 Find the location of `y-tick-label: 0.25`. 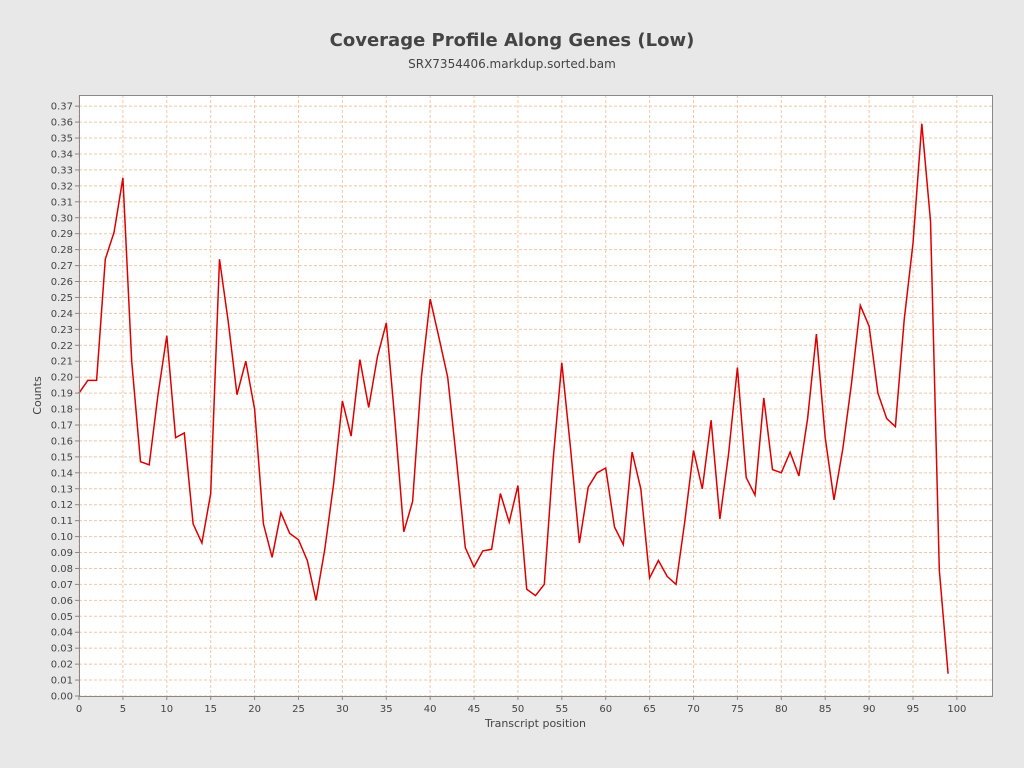

y-tick-label: 0.25 is located at coordinates (62, 298).